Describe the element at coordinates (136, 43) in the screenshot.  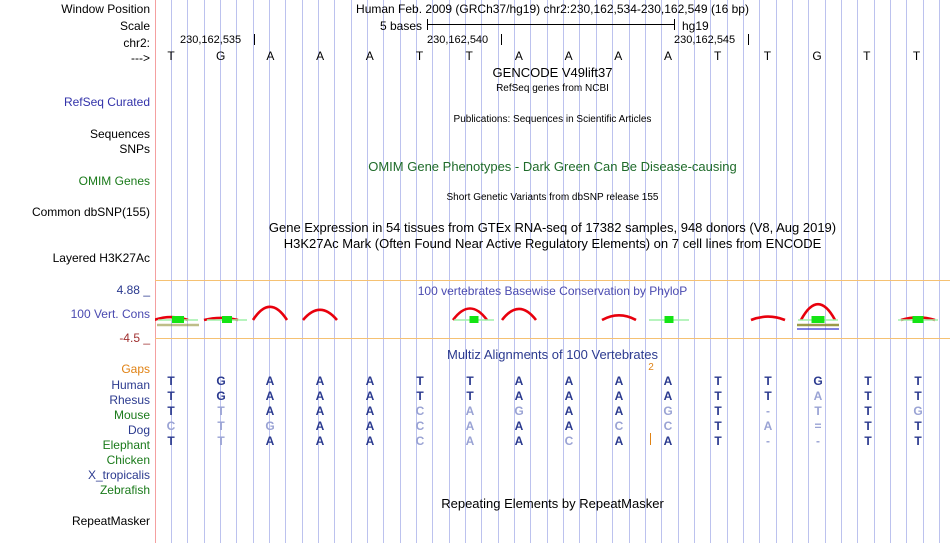
I see `track-label-chr2: chr2:` at that location.